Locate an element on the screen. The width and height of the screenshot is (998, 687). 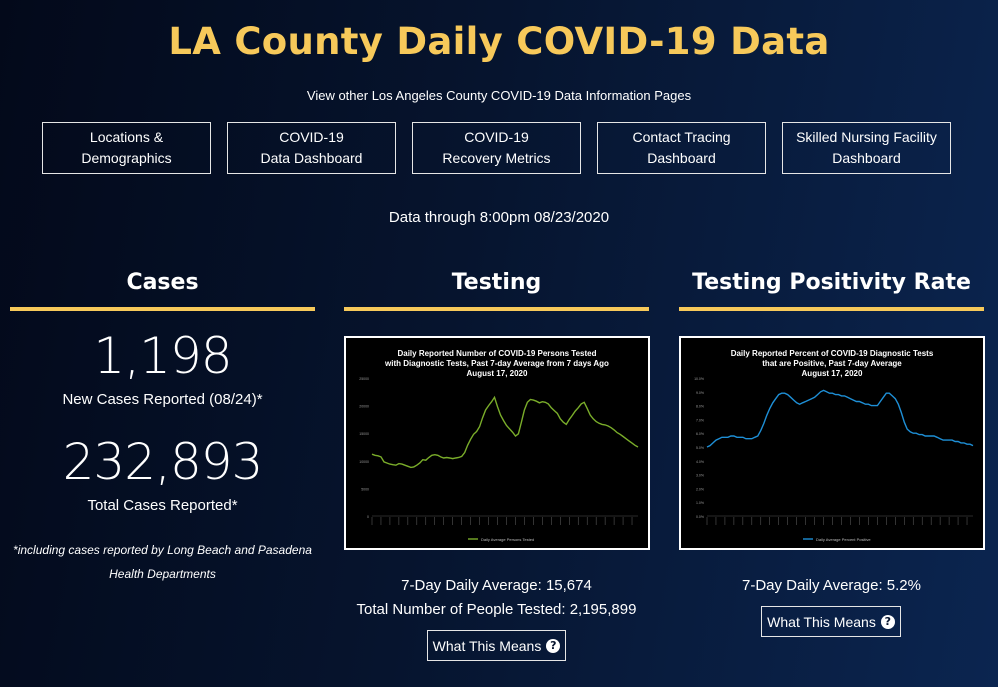
y-tick-label: 6.0% is located at coordinates (700, 434).